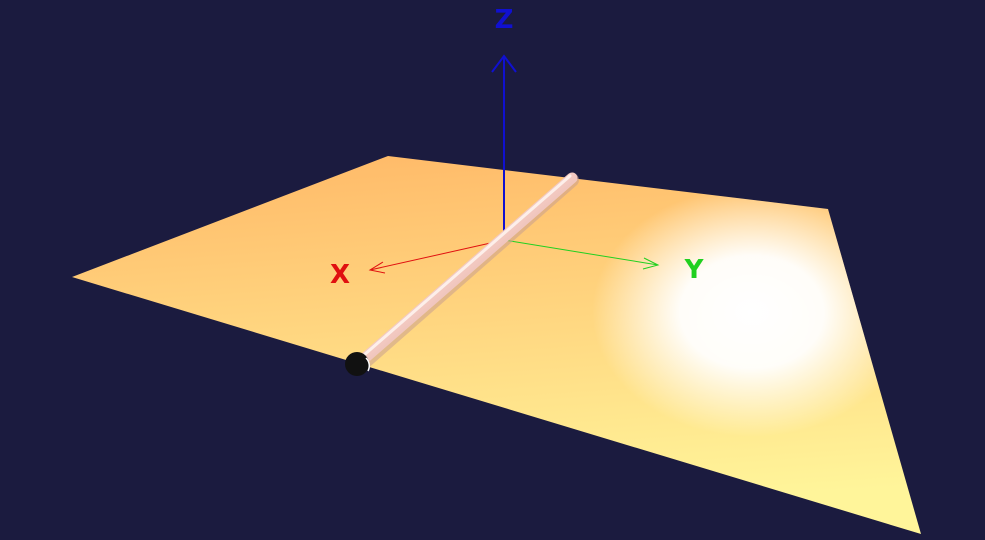 This screenshot has height=540, width=985. What do you see at coordinates (340, 275) in the screenshot?
I see `x-axis-label: X` at bounding box center [340, 275].